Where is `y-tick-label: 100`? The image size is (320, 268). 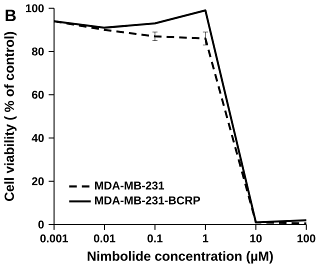
y-tick-label: 100 is located at coordinates (35, 8).